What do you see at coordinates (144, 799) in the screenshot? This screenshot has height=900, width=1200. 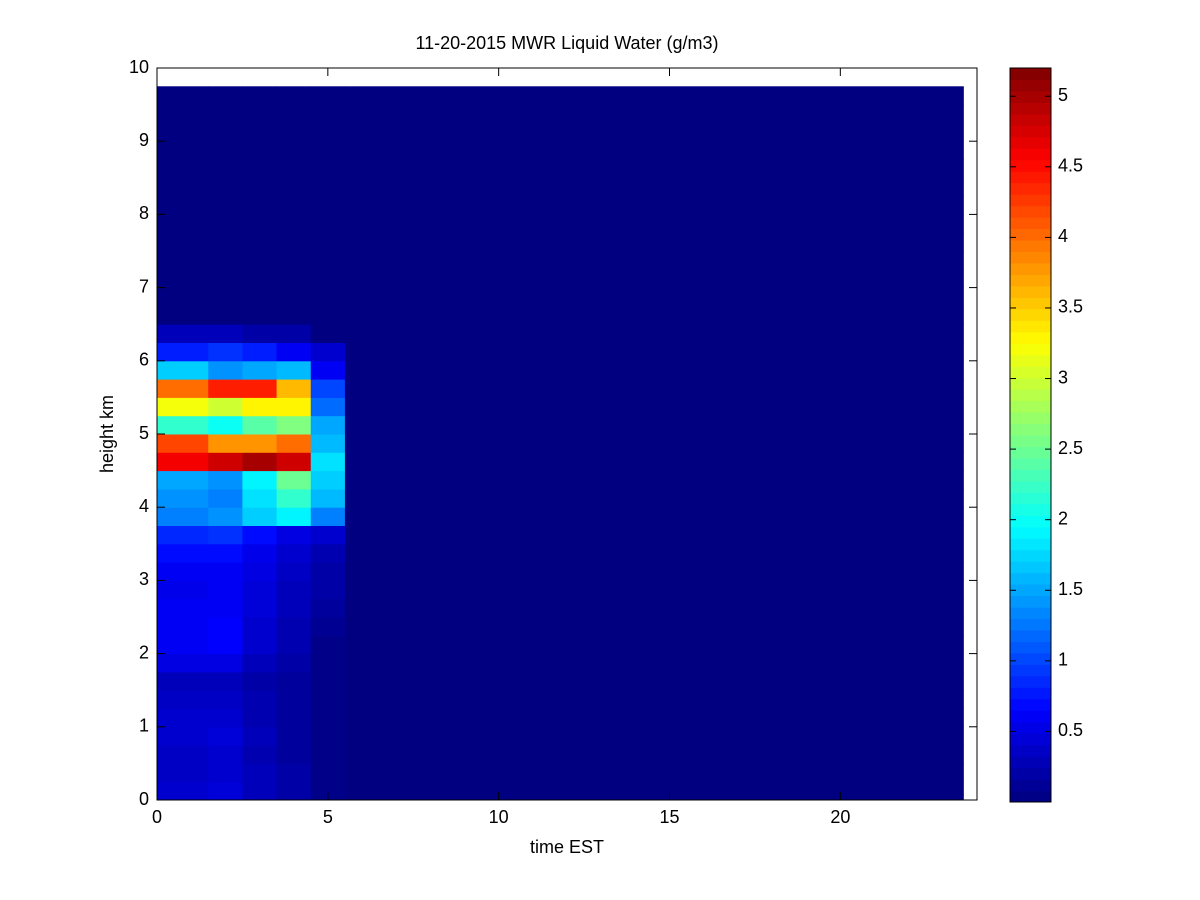 I see `y-tick-label: 0` at bounding box center [144, 799].